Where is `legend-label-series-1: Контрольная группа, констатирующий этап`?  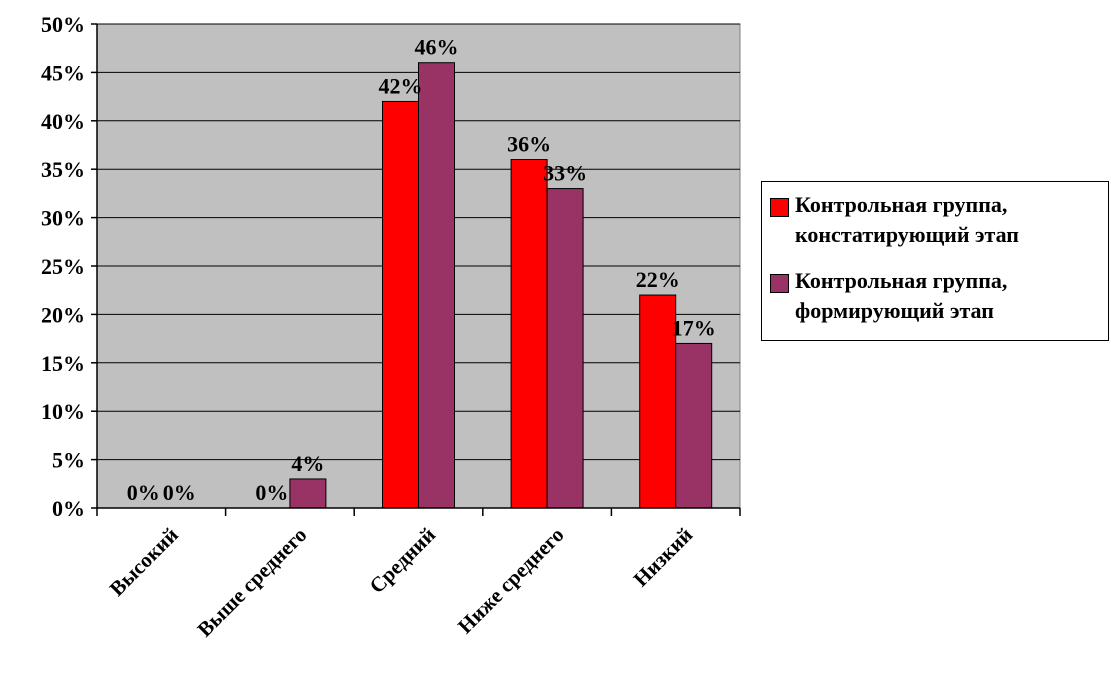
legend-label-series-1: Контрольная группа, констатирующий этап is located at coordinates (907, 219).